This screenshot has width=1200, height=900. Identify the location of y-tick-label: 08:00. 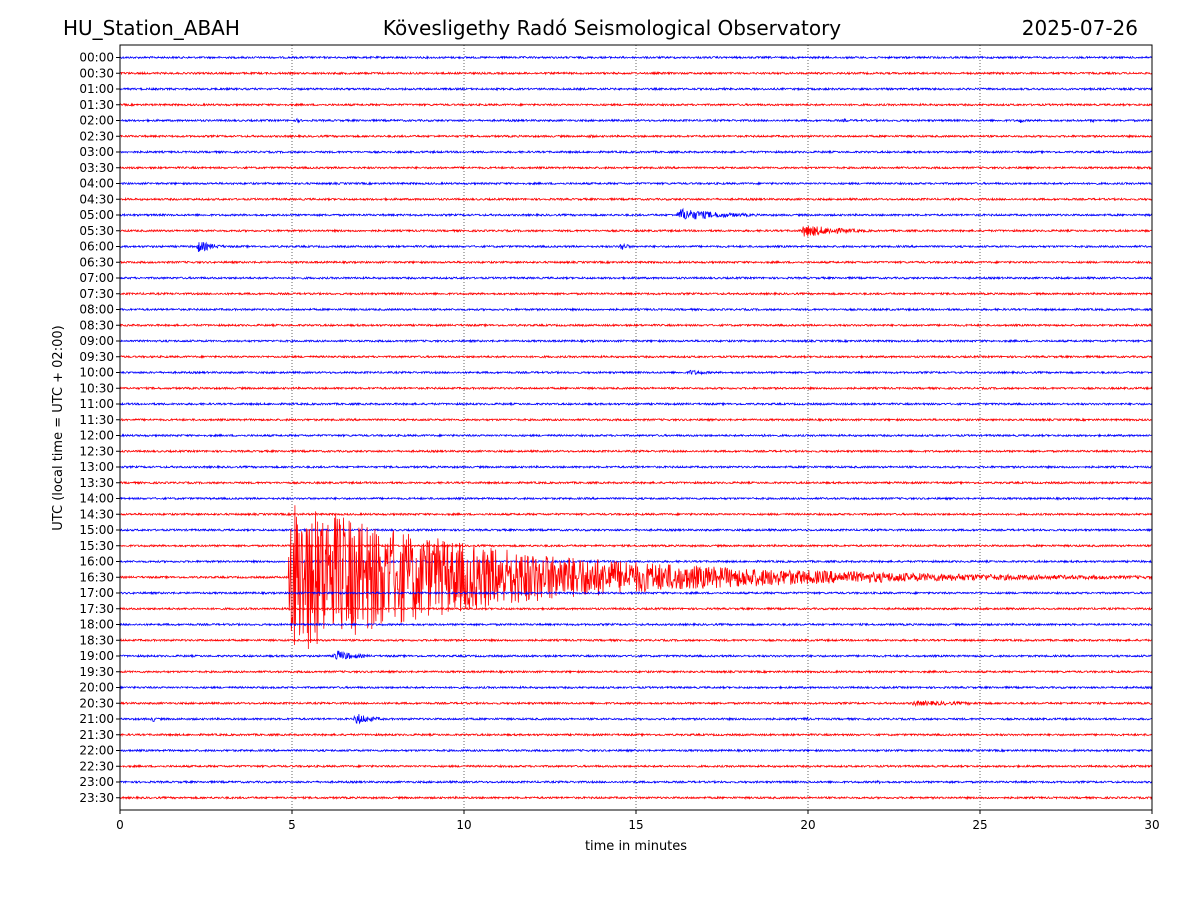
(96, 310).